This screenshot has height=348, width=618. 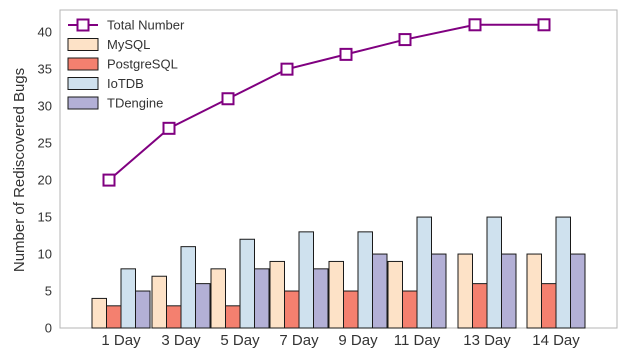 I want to click on legend-swatch-tdengine, so click(x=83, y=103).